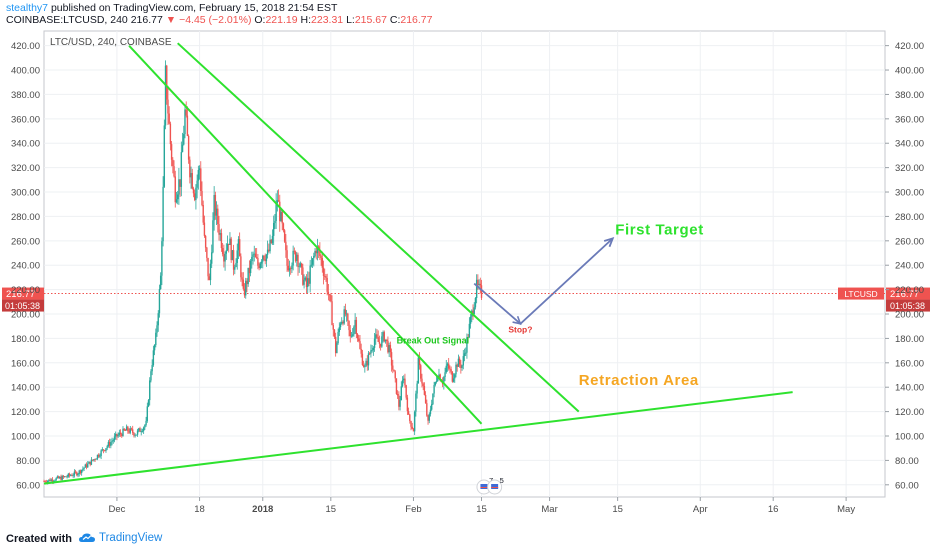 Image resolution: width=932 pixels, height=550 pixels. I want to click on annotation-label: Retraction Area, so click(639, 380).